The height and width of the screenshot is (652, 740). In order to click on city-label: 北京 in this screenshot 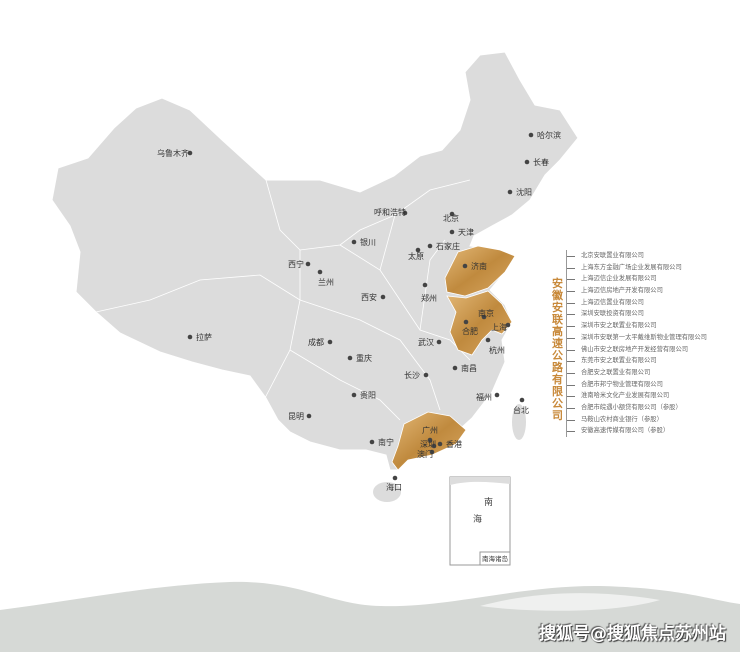, I will do `click(451, 218)`.